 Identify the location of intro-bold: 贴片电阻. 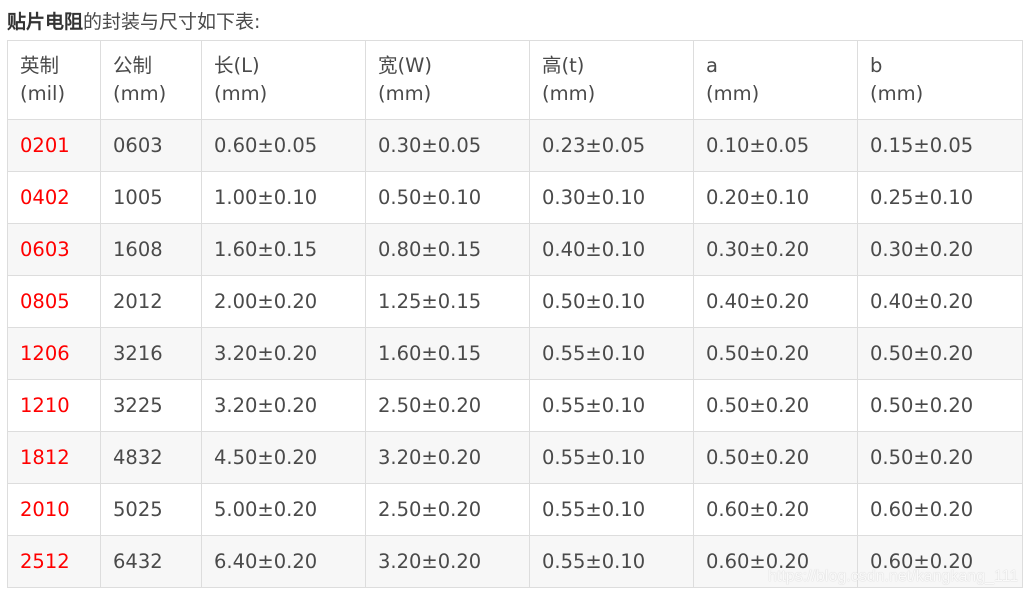
(45, 22).